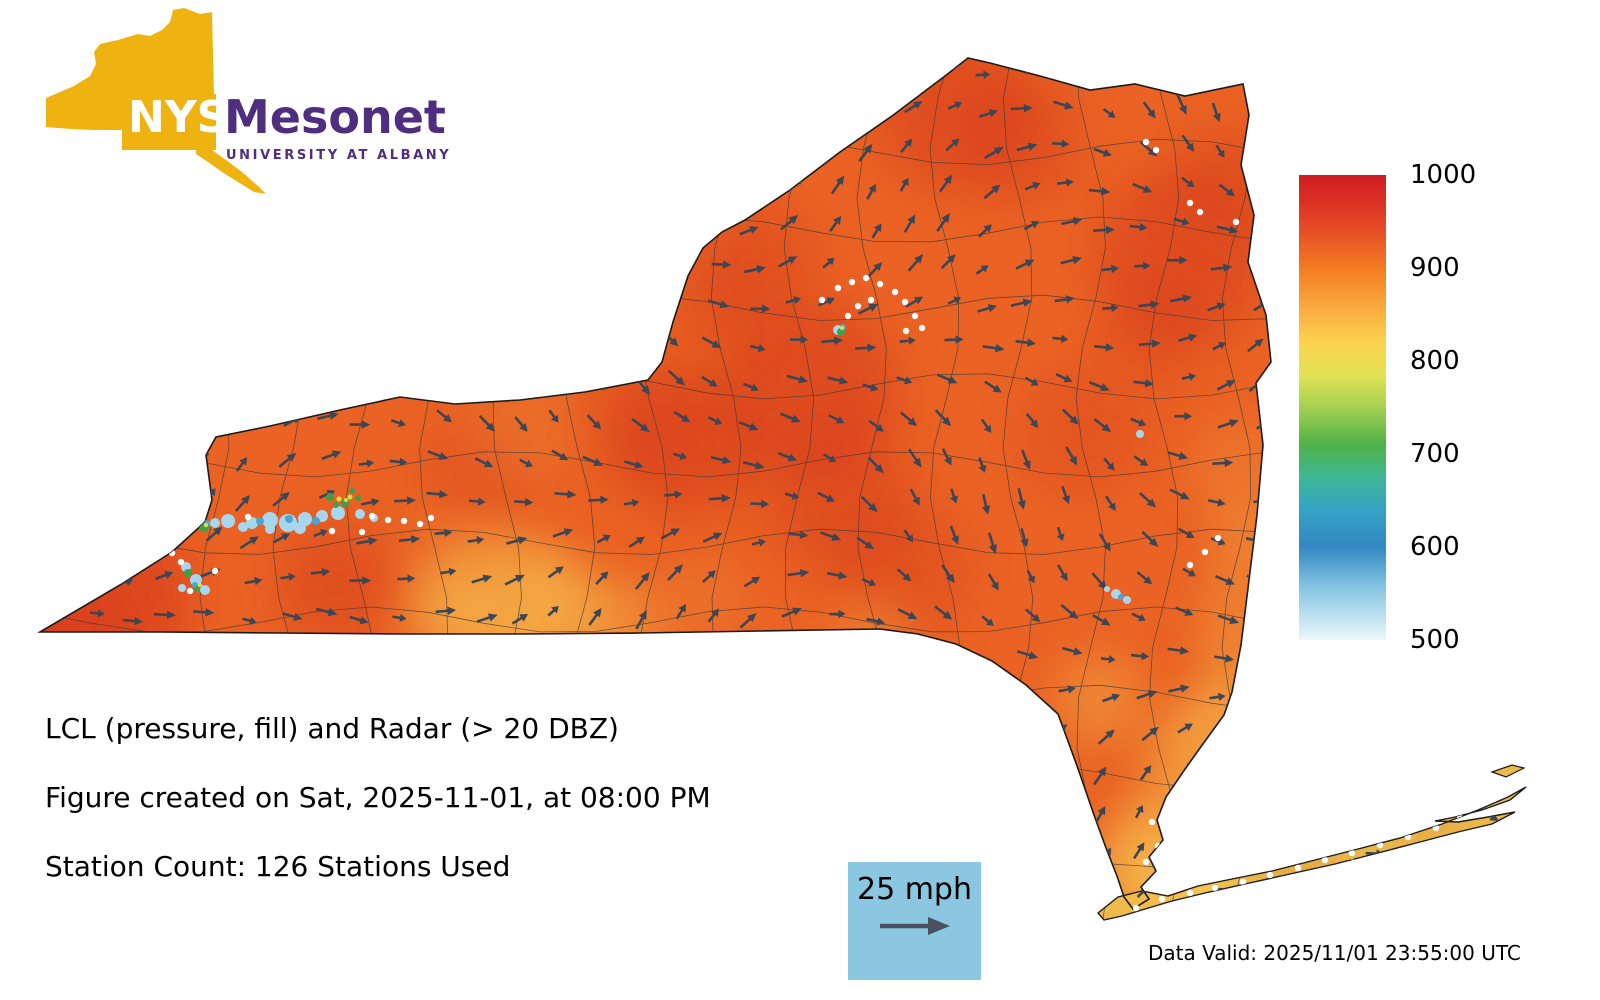 This screenshot has width=1600, height=1000. What do you see at coordinates (1435, 454) in the screenshot?
I see `colorbar-tick-label: 700` at bounding box center [1435, 454].